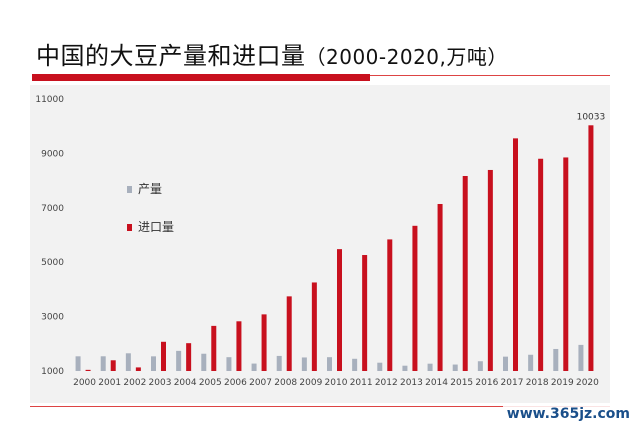 This screenshot has width=640, height=427. I want to click on data-label: 10033, so click(591, 117).